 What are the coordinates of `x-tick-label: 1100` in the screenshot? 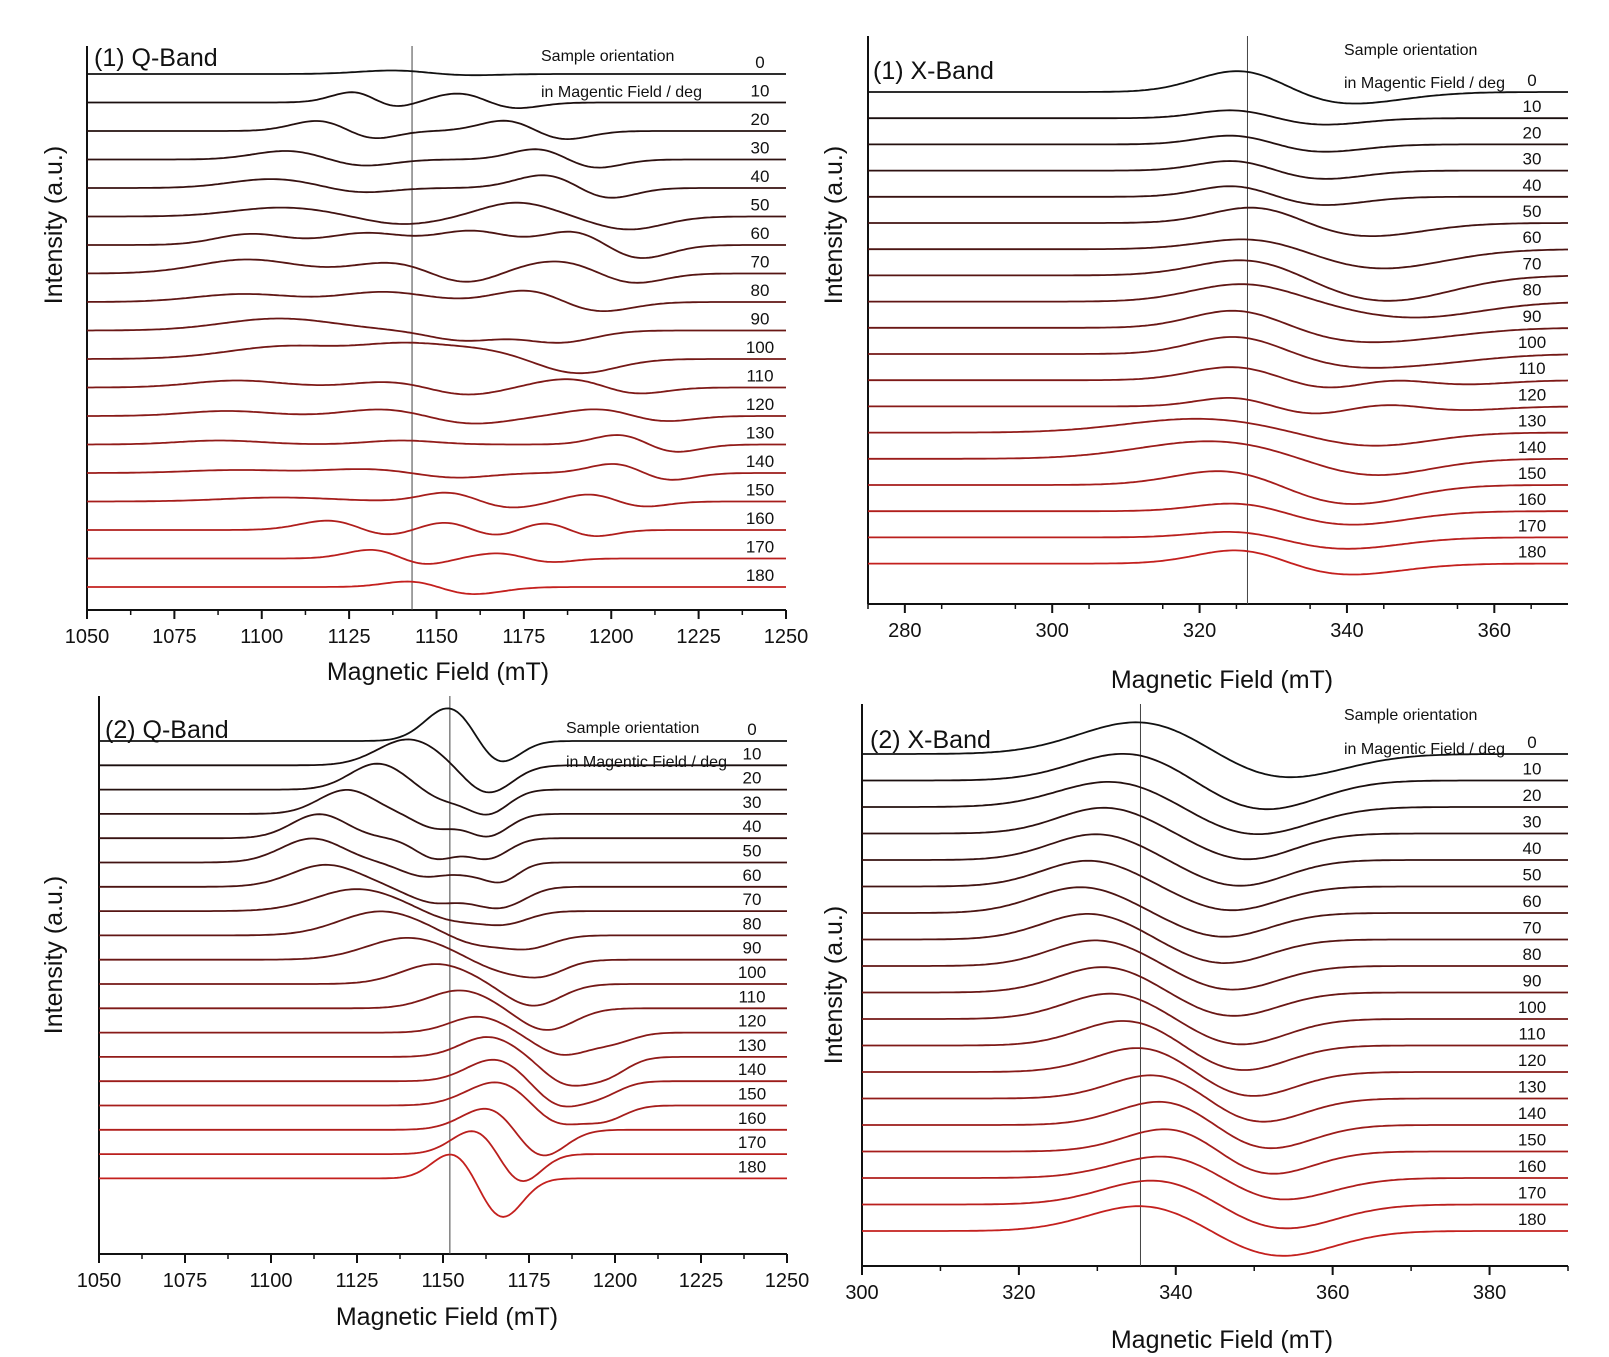 It's located at (270, 1281).